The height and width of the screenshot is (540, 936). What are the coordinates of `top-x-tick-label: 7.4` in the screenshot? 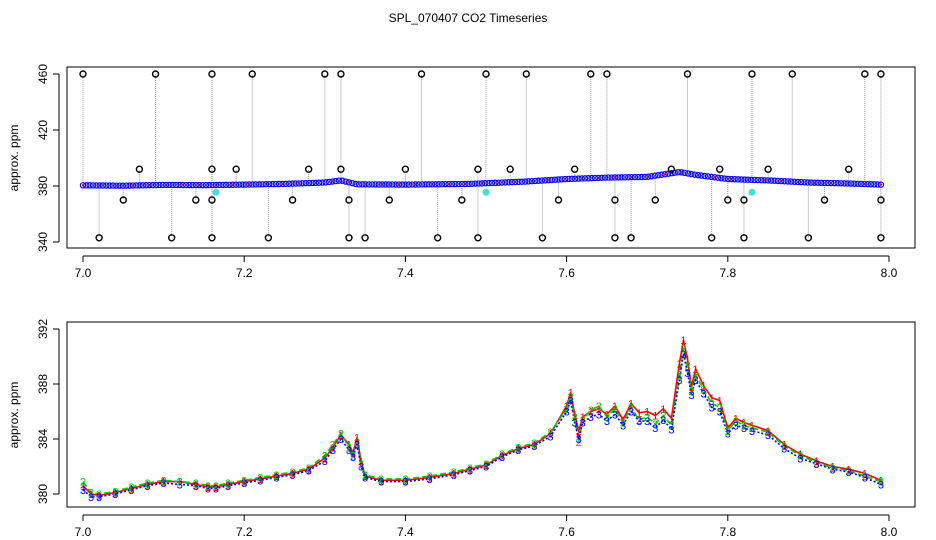 It's located at (405, 273).